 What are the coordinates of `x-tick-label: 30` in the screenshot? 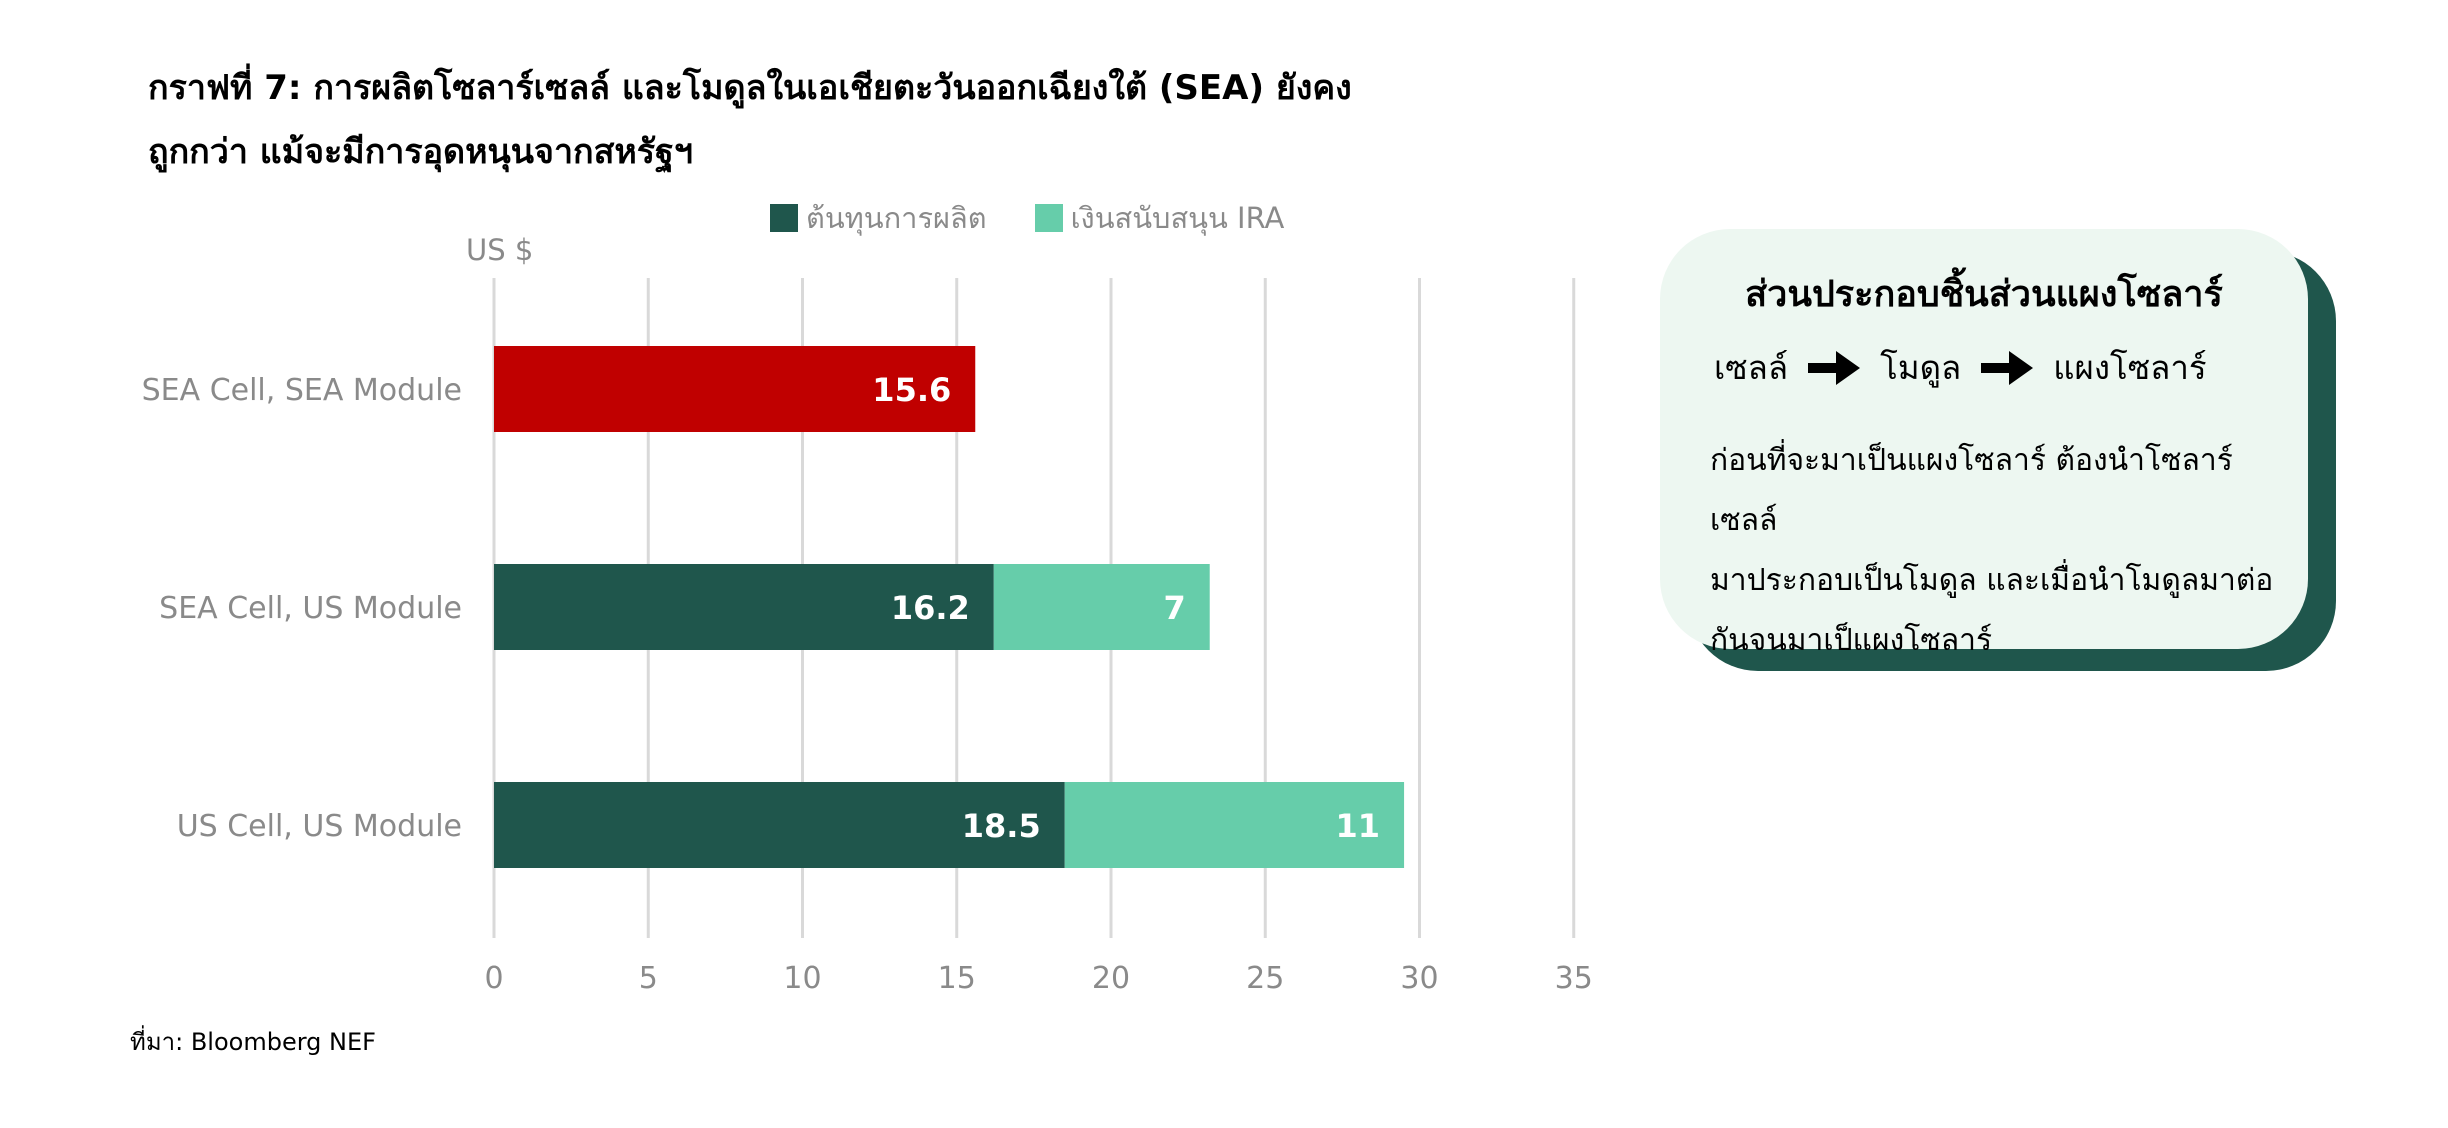 It's located at (1419, 978).